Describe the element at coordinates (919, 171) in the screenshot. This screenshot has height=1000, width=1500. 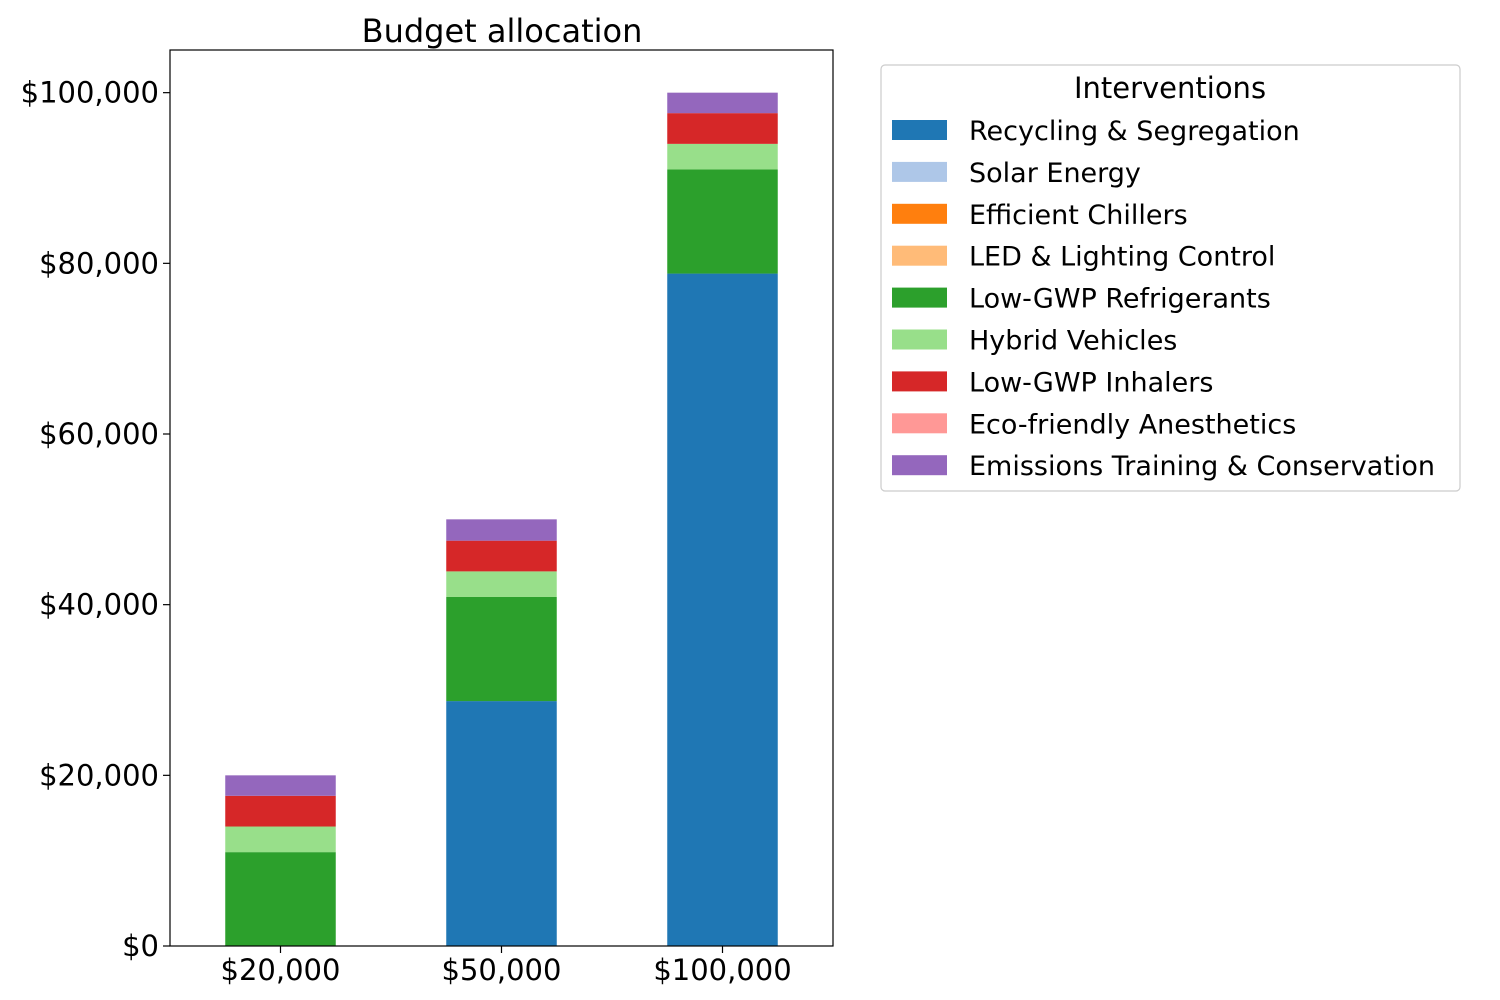
I see `legend-swatch-solar-energy` at that location.